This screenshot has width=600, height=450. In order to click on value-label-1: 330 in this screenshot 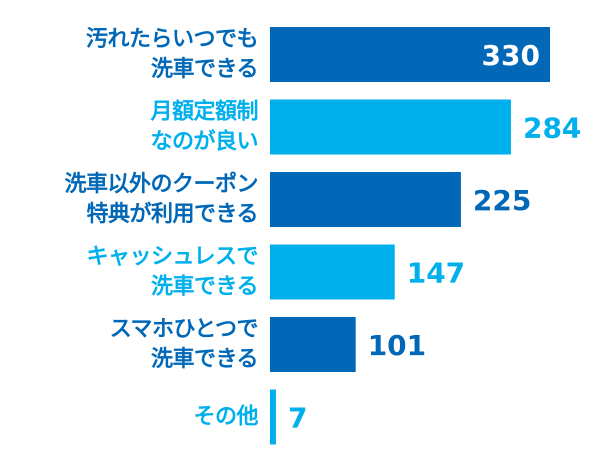, I will do `click(511, 55)`.